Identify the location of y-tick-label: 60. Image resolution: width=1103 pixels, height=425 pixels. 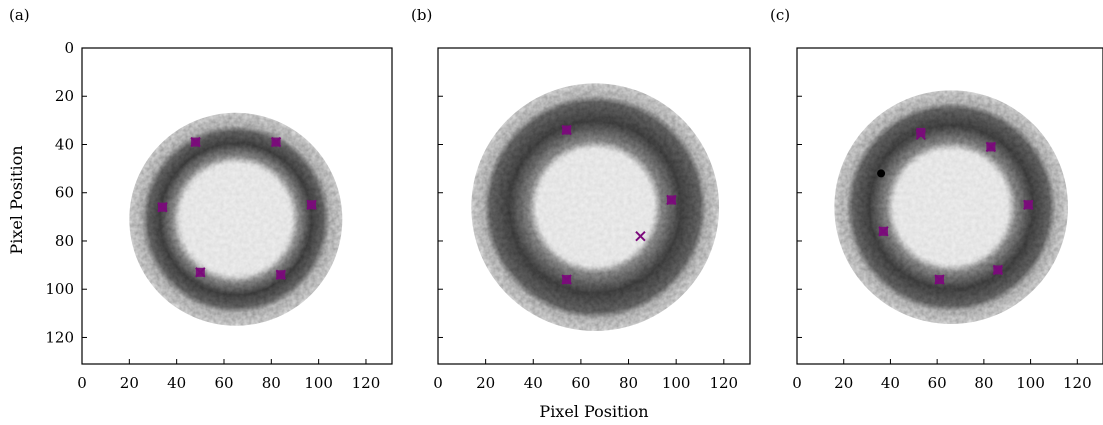
(64, 193).